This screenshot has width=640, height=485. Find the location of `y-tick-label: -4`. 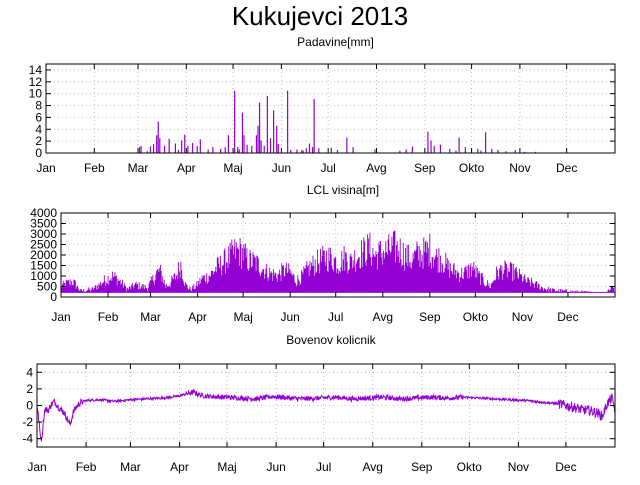

y-tick-label: -4 is located at coordinates (27, 439).